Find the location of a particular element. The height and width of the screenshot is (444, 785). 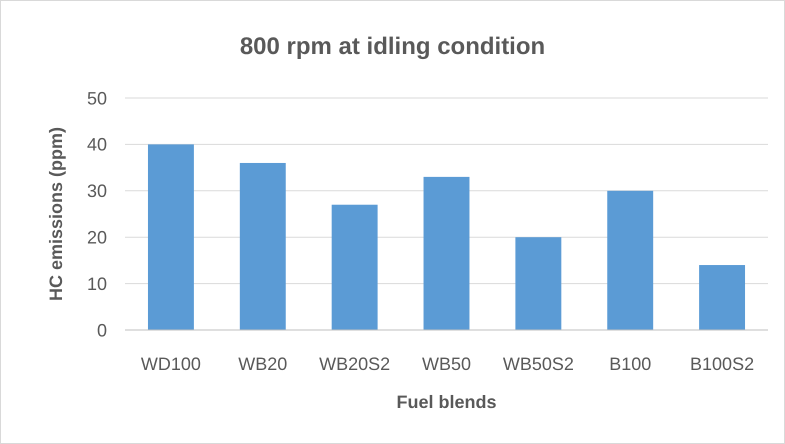

y-tick-label: 40 is located at coordinates (96, 144).